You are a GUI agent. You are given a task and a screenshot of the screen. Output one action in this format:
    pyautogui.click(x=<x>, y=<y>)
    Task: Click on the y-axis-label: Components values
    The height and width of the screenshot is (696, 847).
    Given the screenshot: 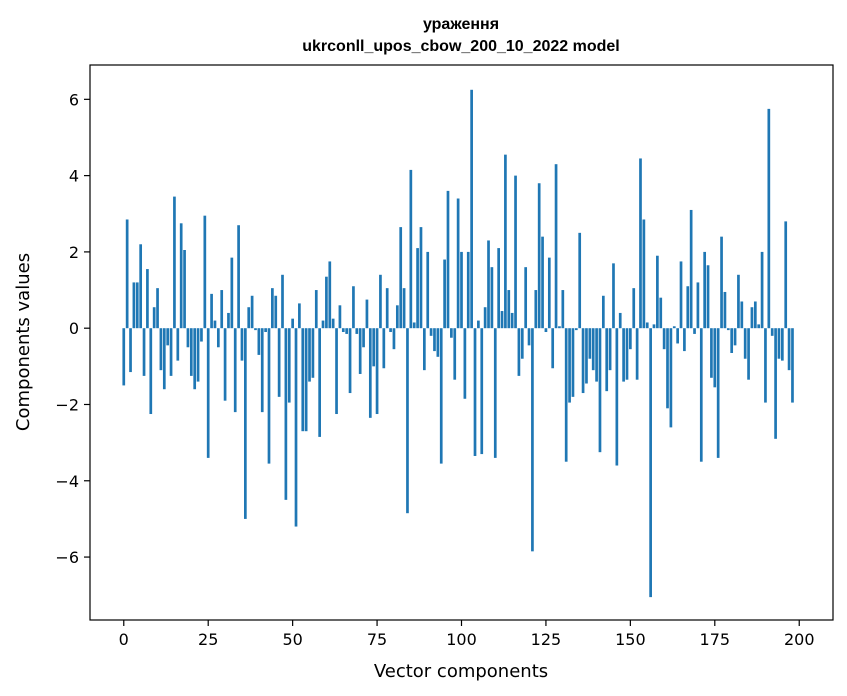 What is the action you would take?
    pyautogui.click(x=23, y=342)
    